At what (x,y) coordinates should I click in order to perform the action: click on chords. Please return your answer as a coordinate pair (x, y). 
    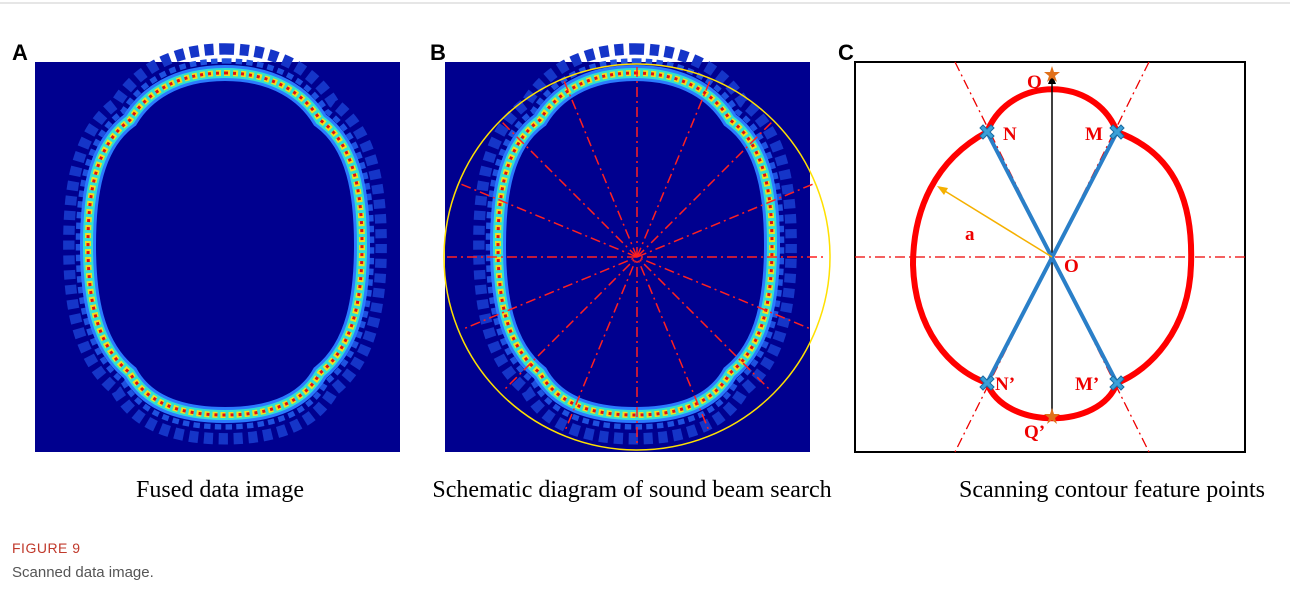
    Looking at the image, I should click on (1052, 257).